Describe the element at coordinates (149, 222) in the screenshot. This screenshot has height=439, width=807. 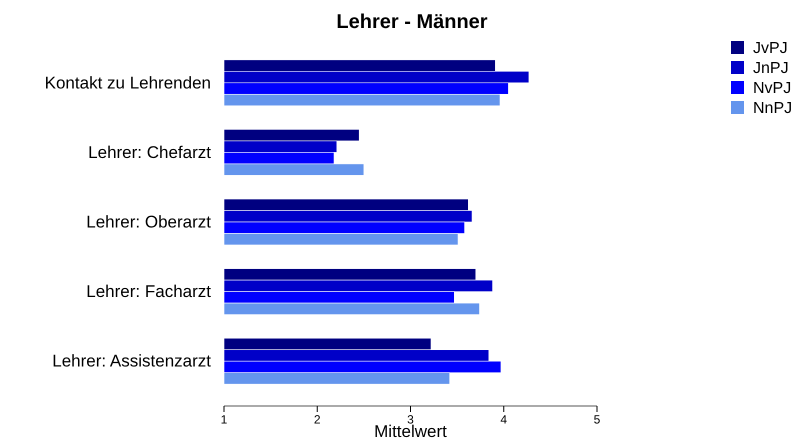
I see `y-tick-label: Lehrer: Oberarzt` at that location.